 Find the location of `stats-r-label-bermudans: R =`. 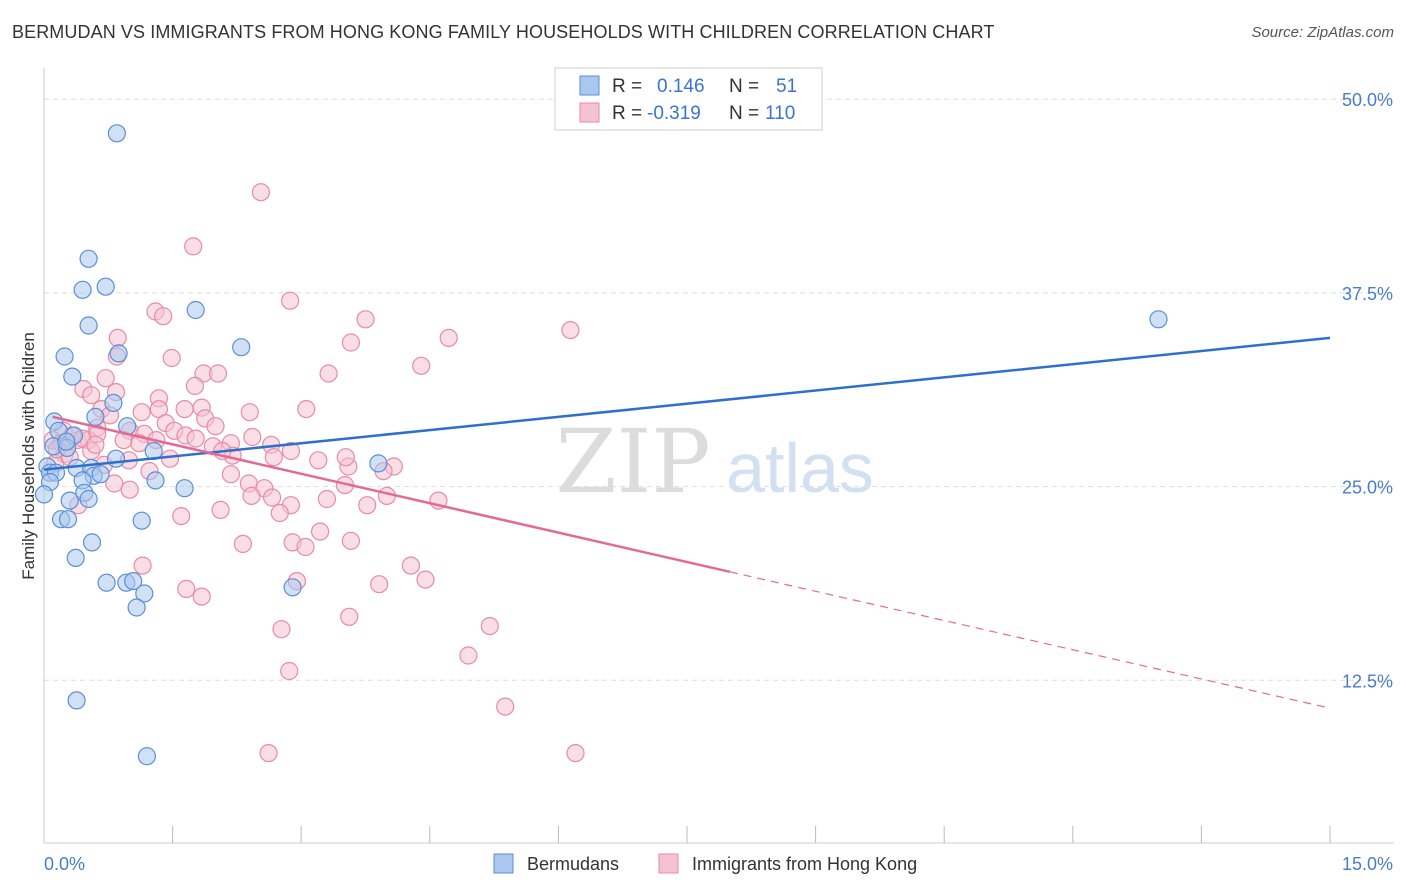

stats-r-label-bermudans: R = is located at coordinates (627, 86).